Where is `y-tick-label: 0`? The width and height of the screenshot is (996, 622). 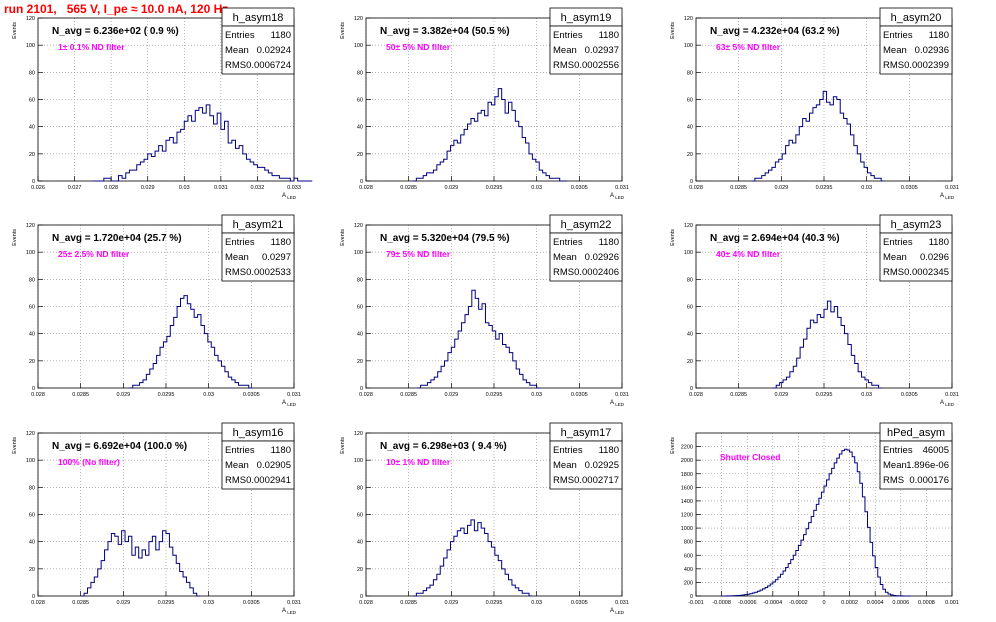 y-tick-label: 0 is located at coordinates (361, 597).